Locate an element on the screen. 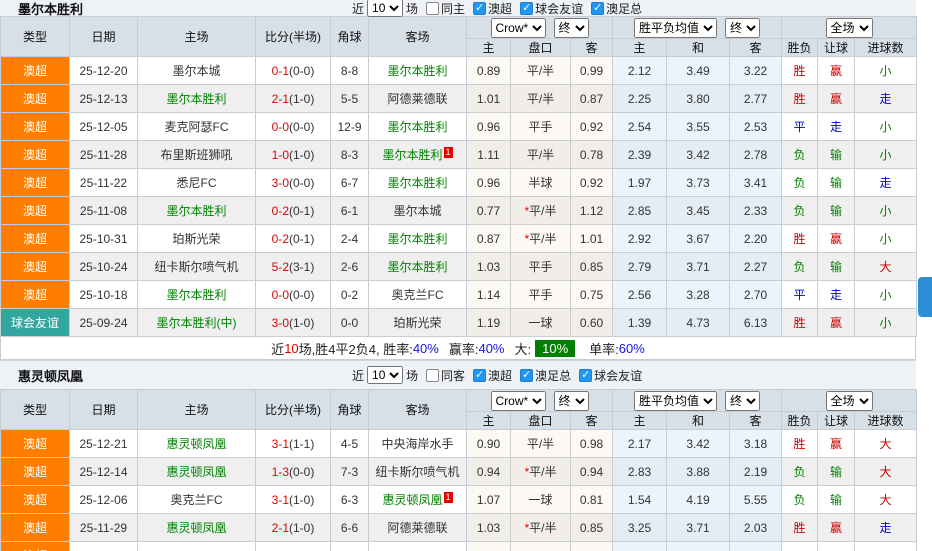 This screenshot has height=551, width=932. home-team-link: 纽卡斯尔喷气机 is located at coordinates (196, 267).